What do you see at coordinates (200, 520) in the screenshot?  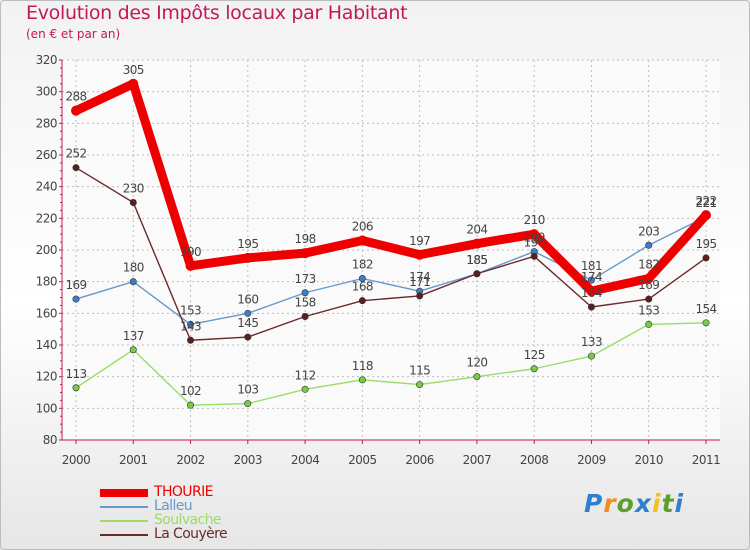 I see `legend-item: Soulvache` at bounding box center [200, 520].